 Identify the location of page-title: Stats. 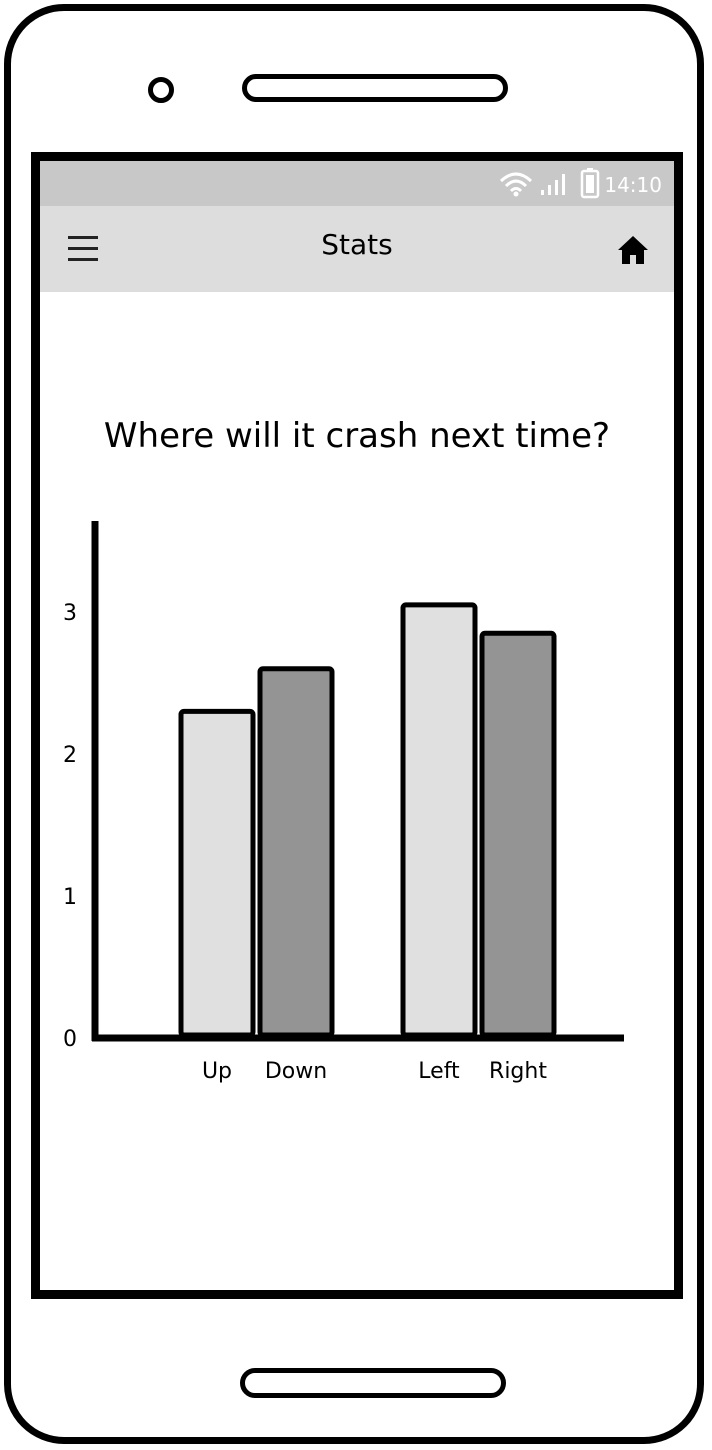
(357, 244).